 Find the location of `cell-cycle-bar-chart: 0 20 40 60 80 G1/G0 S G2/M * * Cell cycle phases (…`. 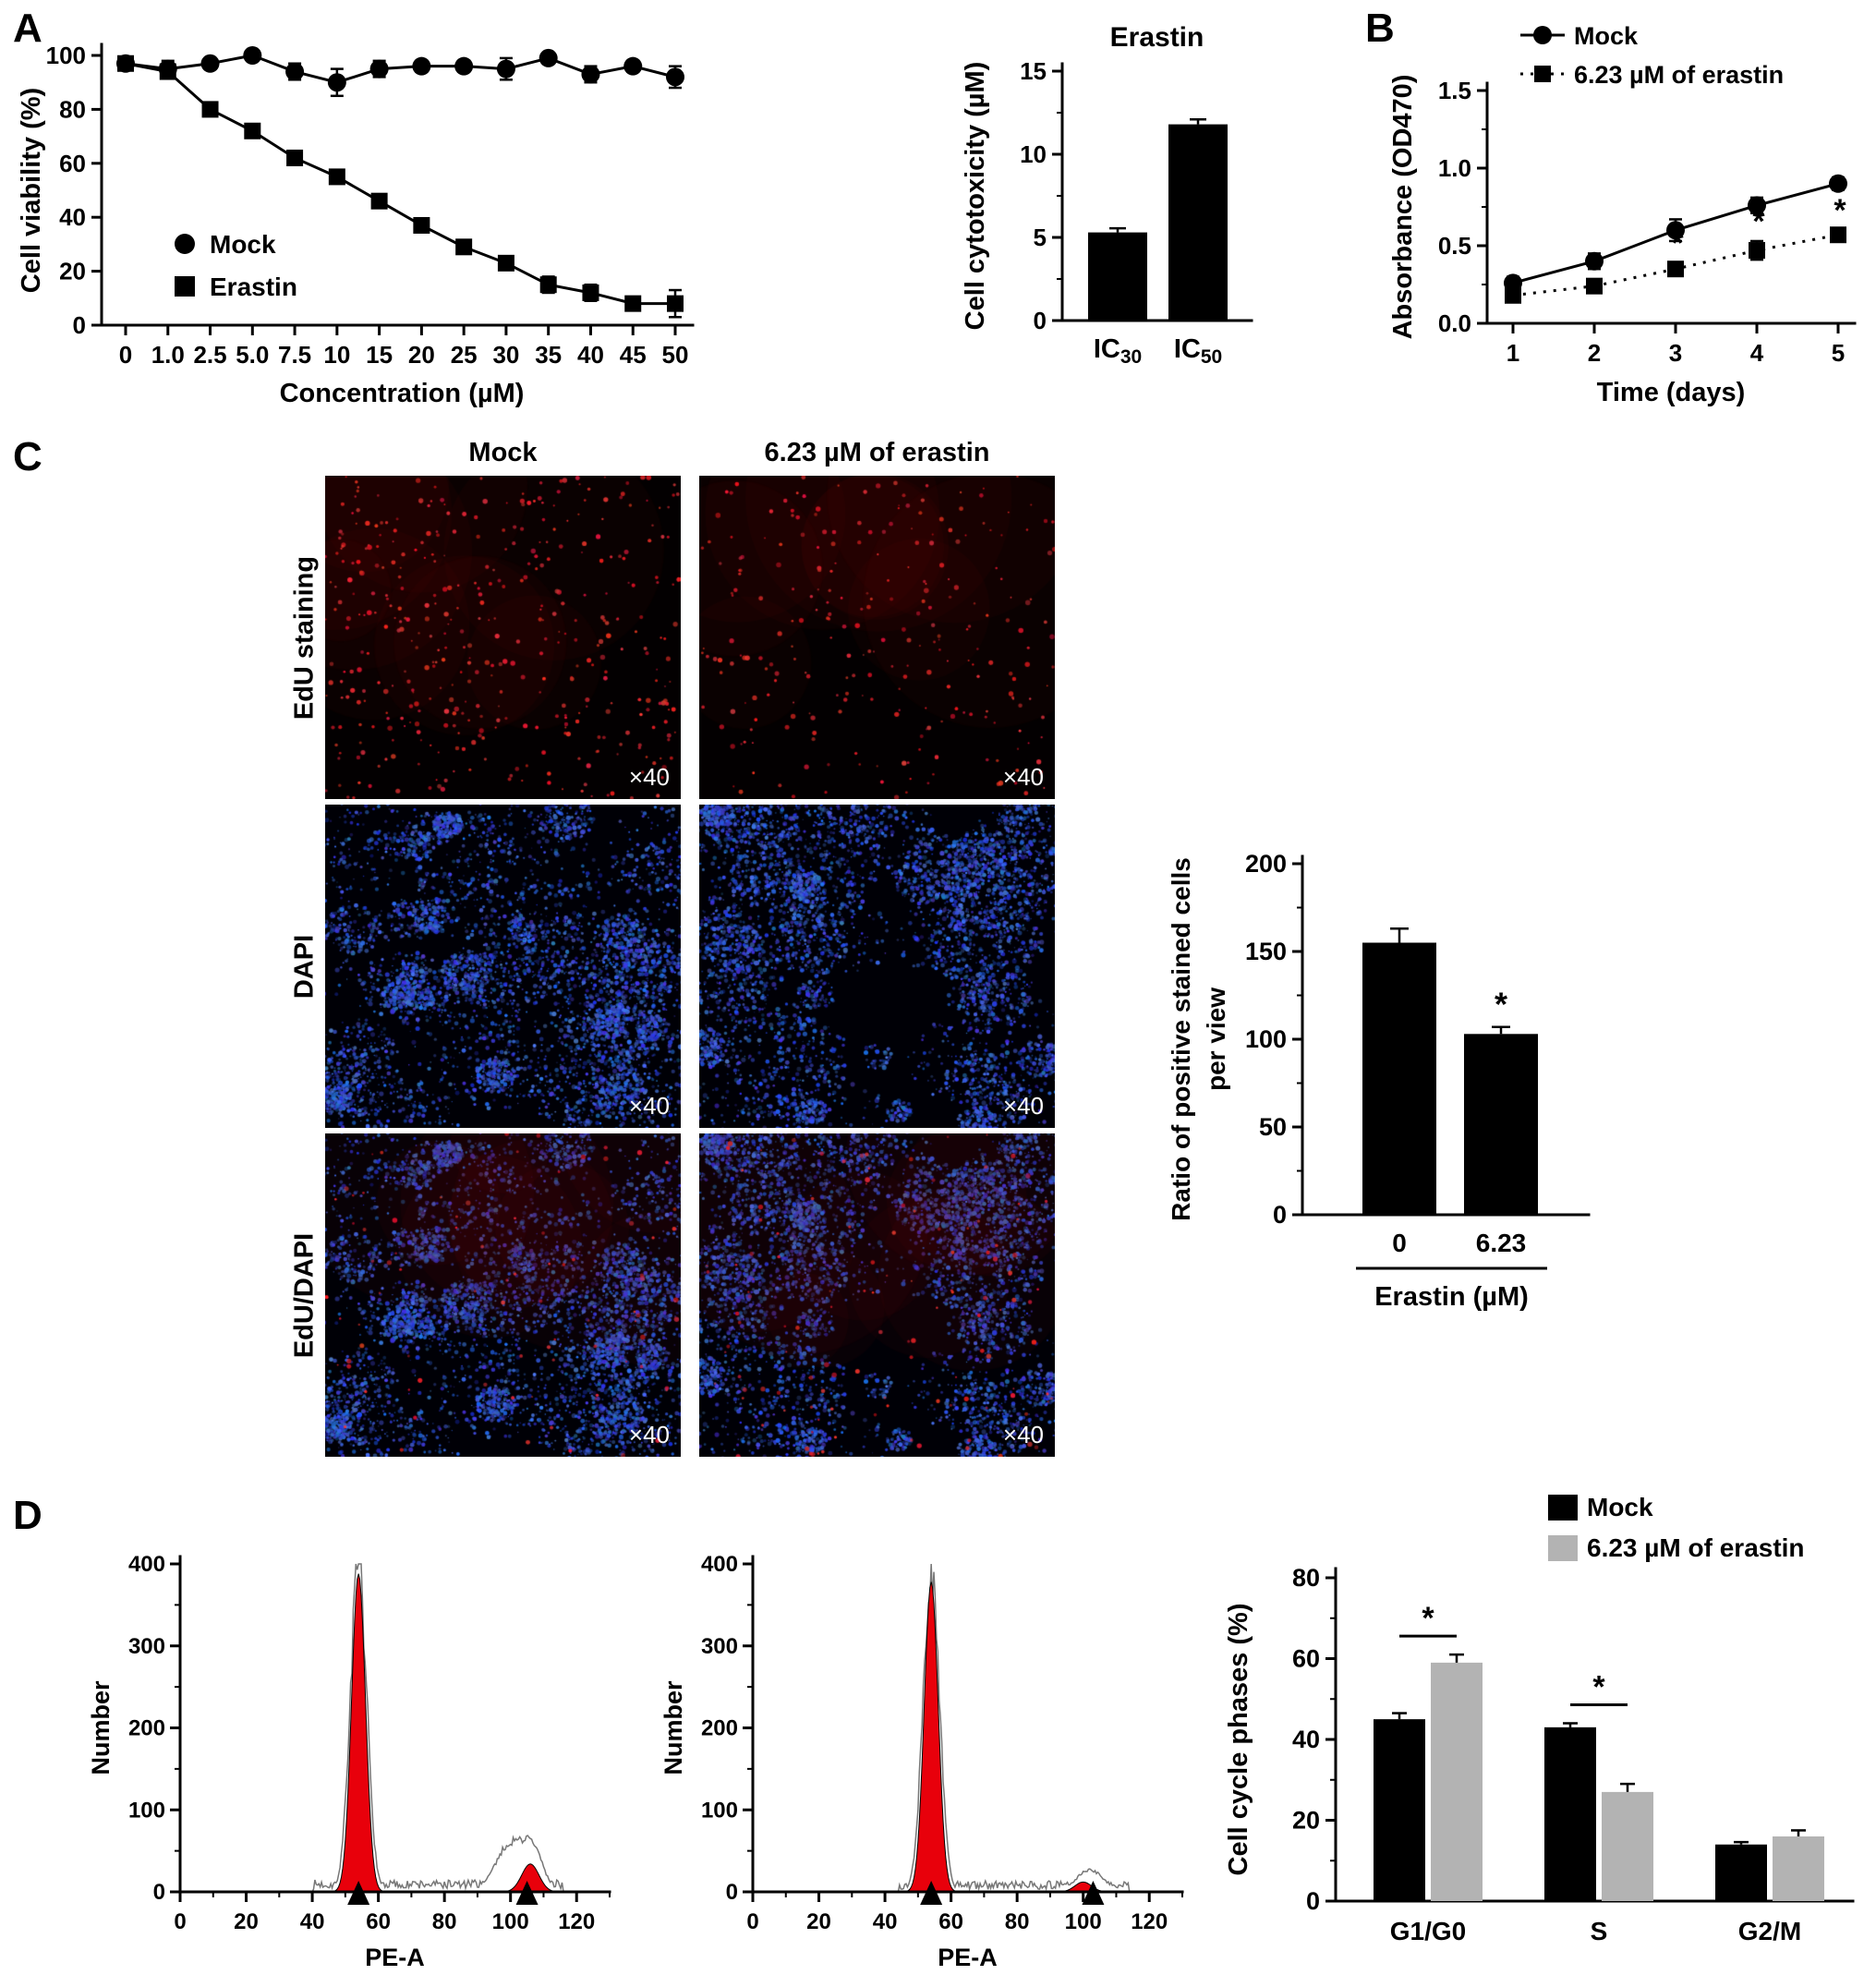

cell-cycle-bar-chart: 0 20 40 60 80 G1/G0 S G2/M * * Cell cycle phases (… is located at coordinates (1539, 1719).